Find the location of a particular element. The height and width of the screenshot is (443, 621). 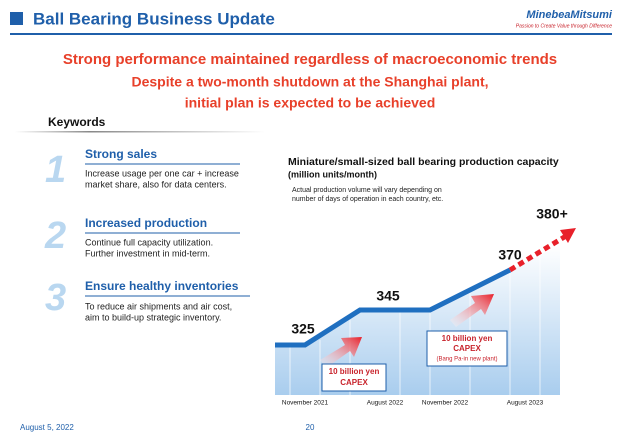

item-text: Increase usage per one car + increase is located at coordinates (162, 173).